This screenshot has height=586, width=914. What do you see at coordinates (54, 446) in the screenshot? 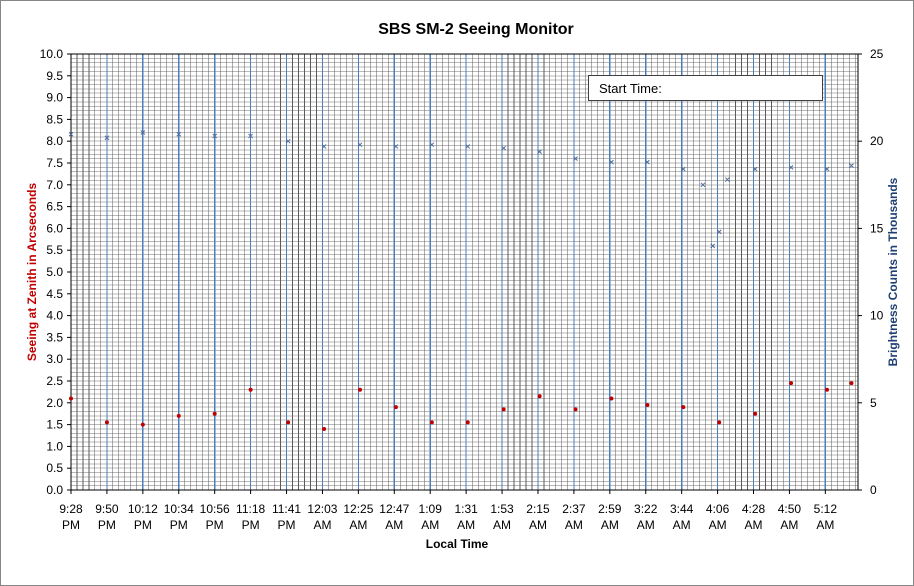
I see `y-tick-label: 1.0` at bounding box center [54, 446].